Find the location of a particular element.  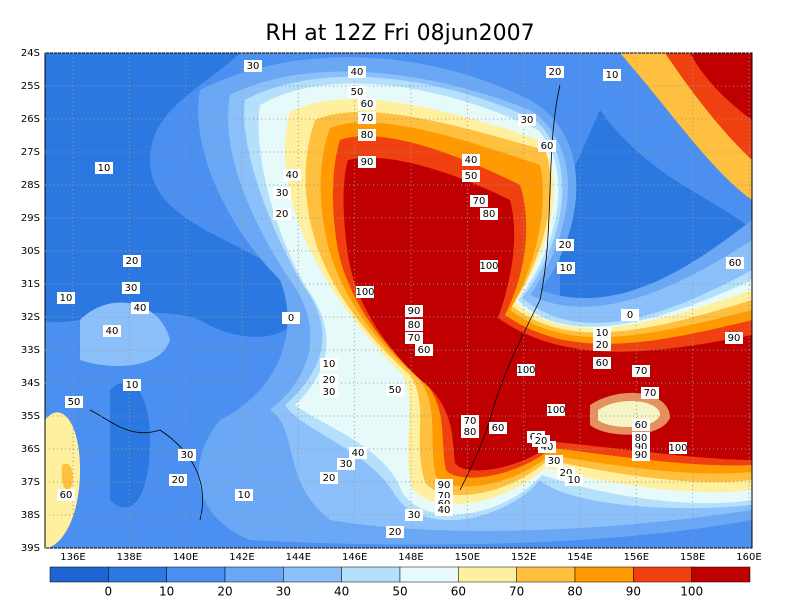

lat-tick-label: 33S is located at coordinates (30, 350).